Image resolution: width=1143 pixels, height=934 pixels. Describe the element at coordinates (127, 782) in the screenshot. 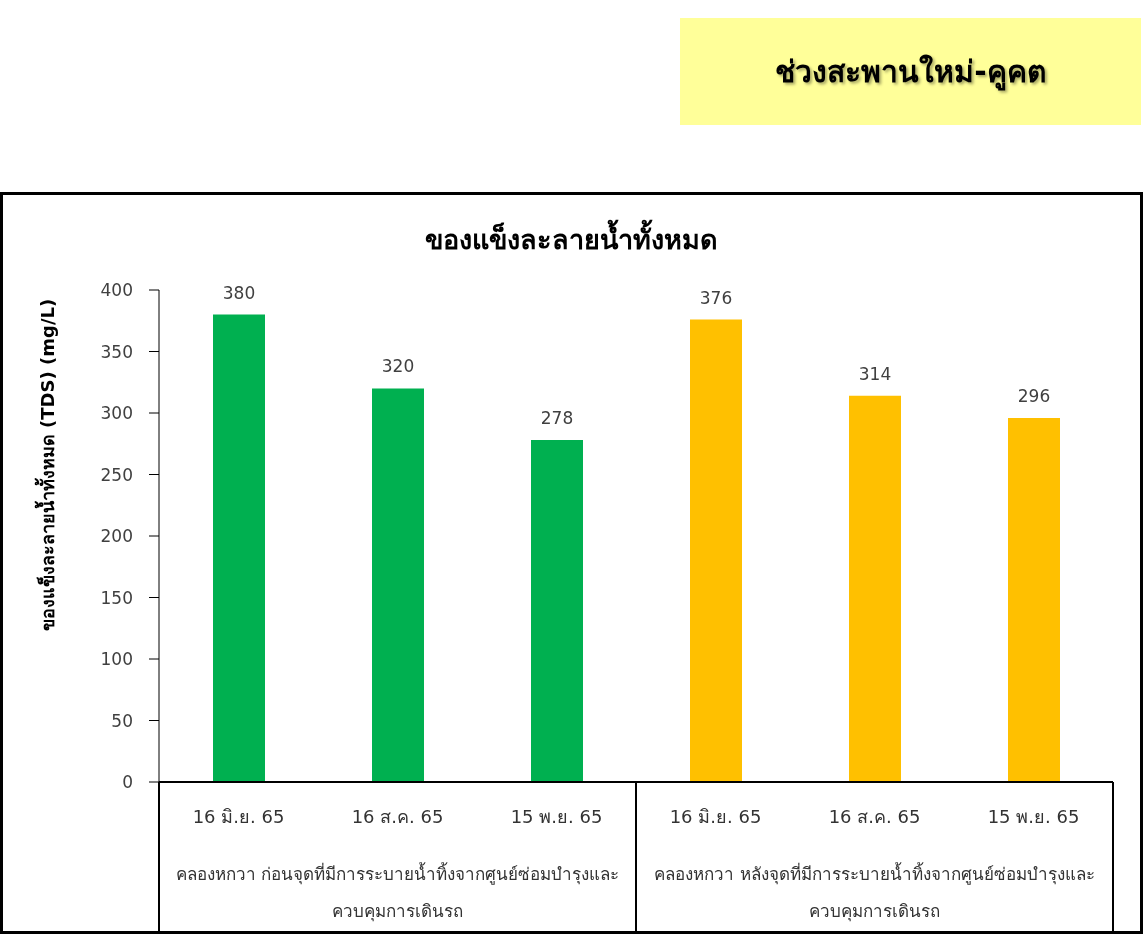

I see `y-tick-label: 0` at that location.